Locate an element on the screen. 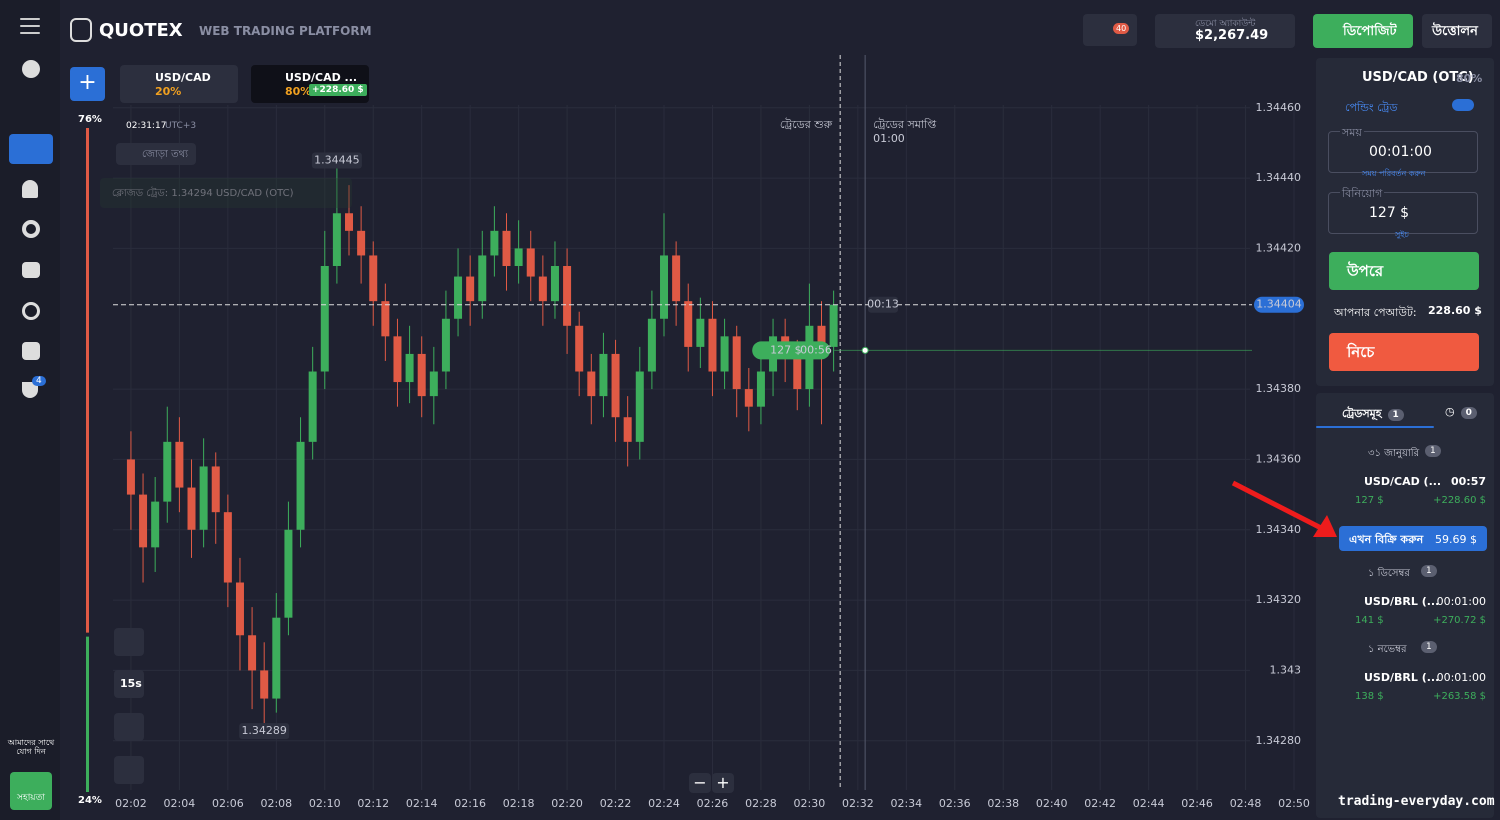 Image resolution: width=1500 pixels, height=820 pixels. pending-toggle is located at coordinates (1463, 105).